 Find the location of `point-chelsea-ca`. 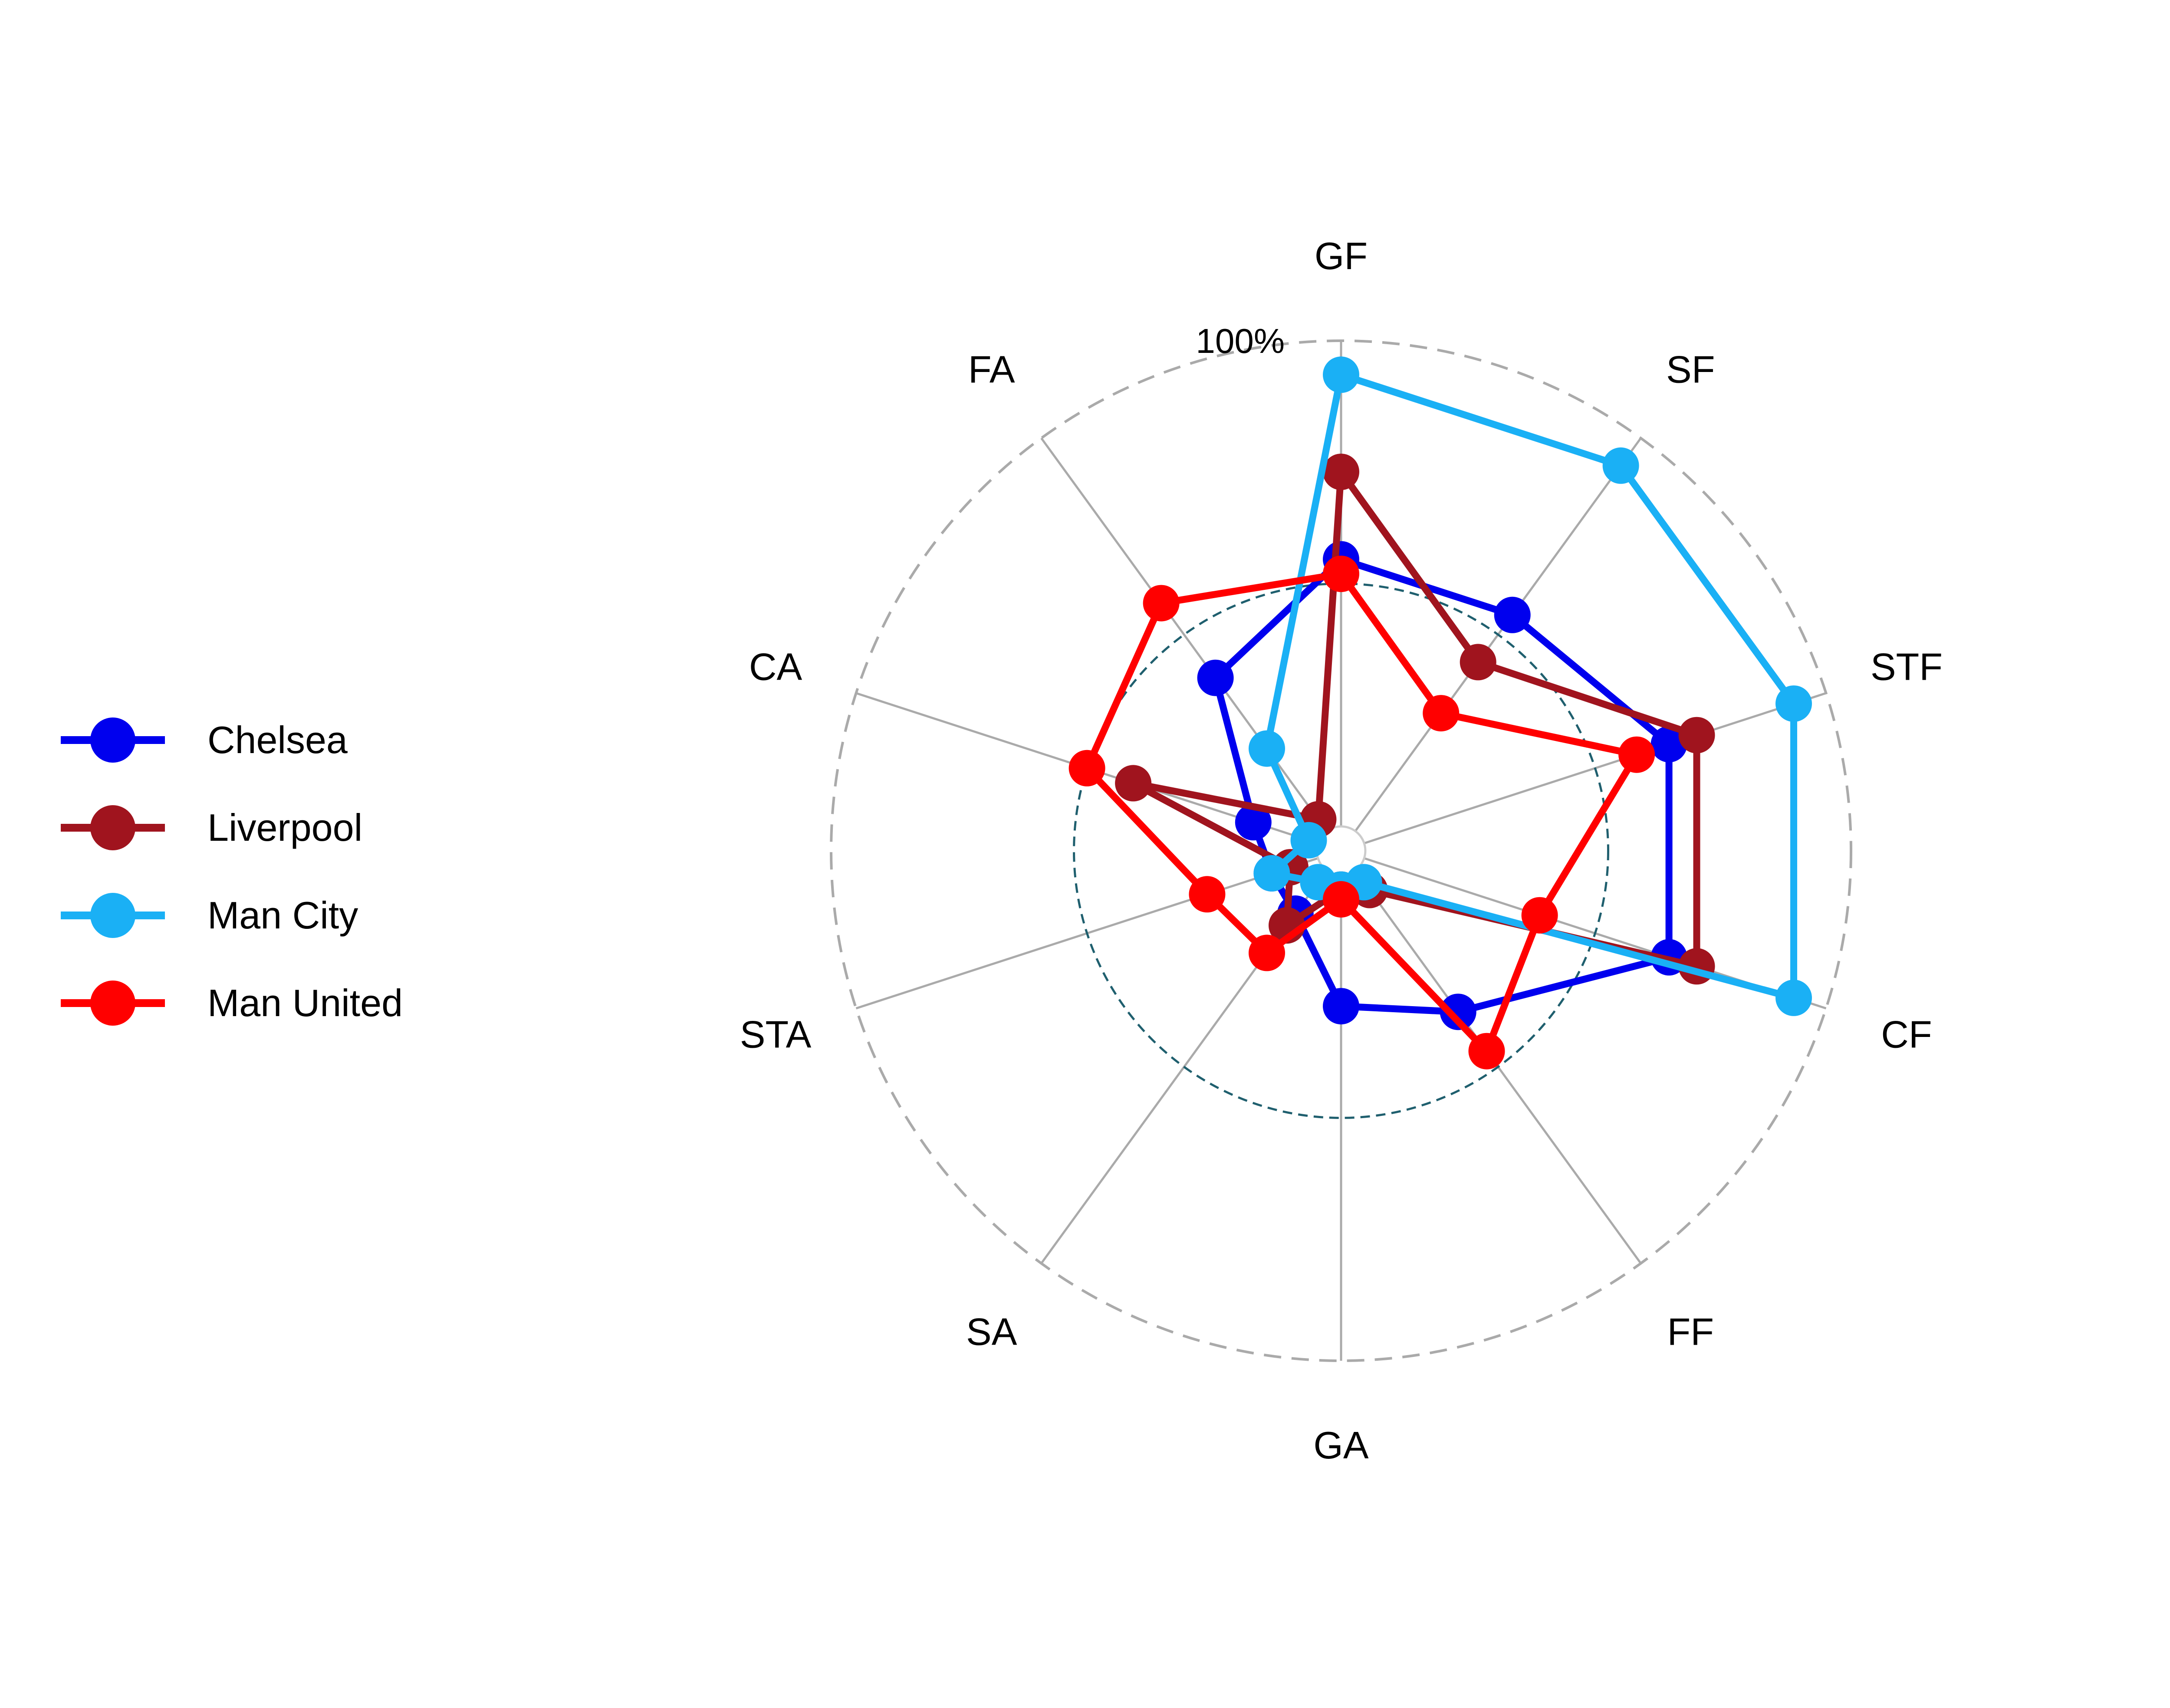

point-chelsea-ca is located at coordinates (1253, 822).